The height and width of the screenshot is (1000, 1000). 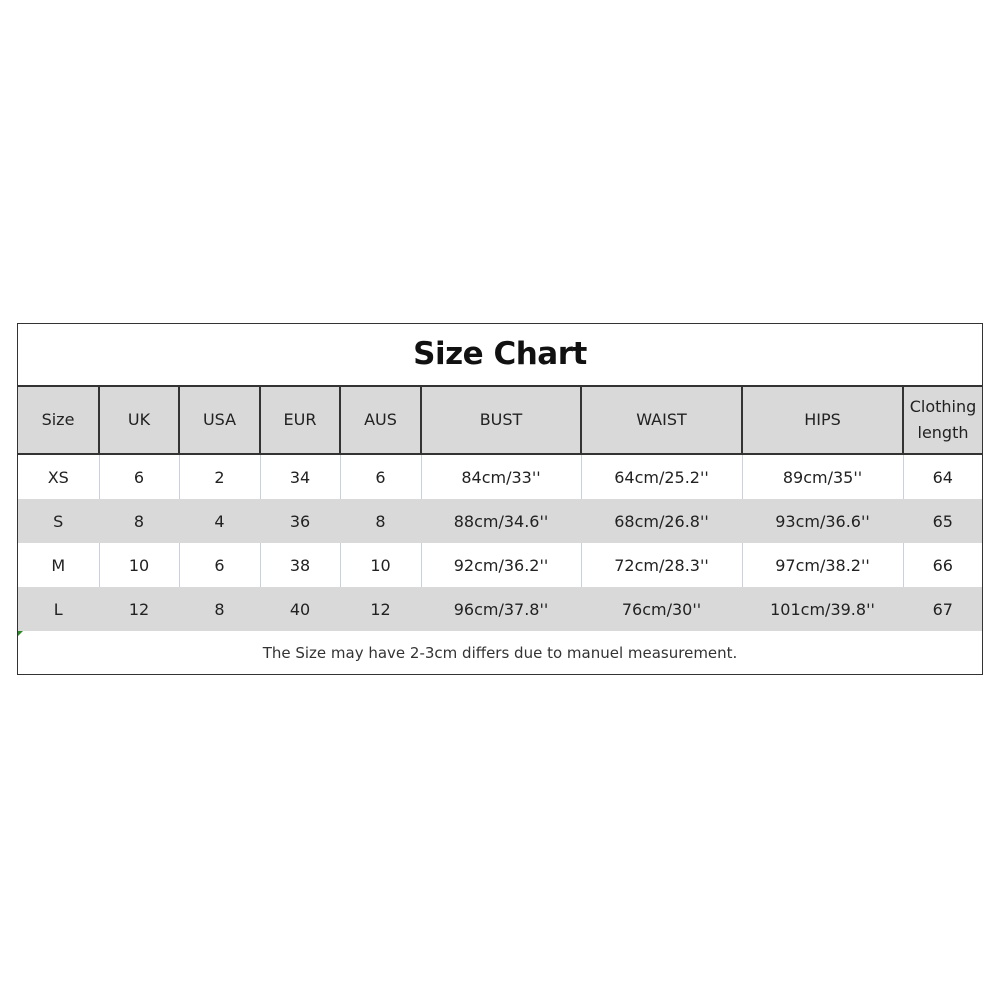 I want to click on cell-bust: 88cm/34.6'', so click(x=500, y=521).